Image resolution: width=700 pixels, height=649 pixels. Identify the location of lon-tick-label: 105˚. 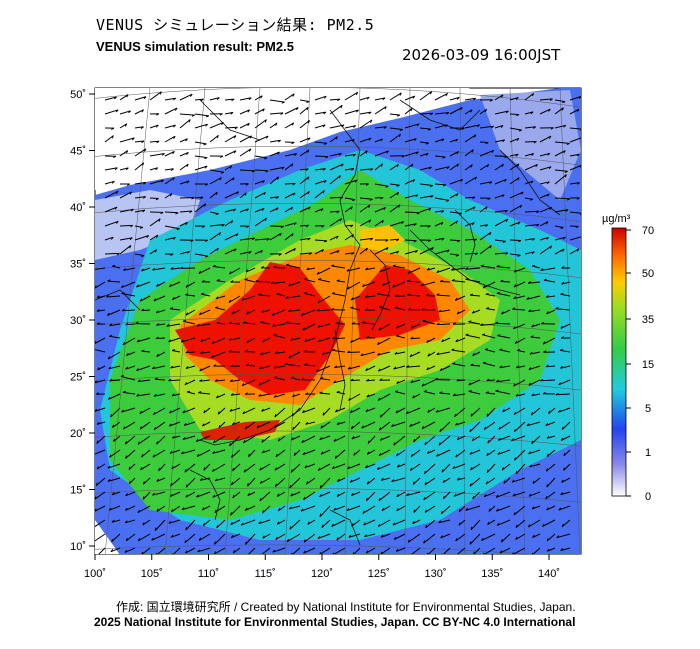
(152, 574).